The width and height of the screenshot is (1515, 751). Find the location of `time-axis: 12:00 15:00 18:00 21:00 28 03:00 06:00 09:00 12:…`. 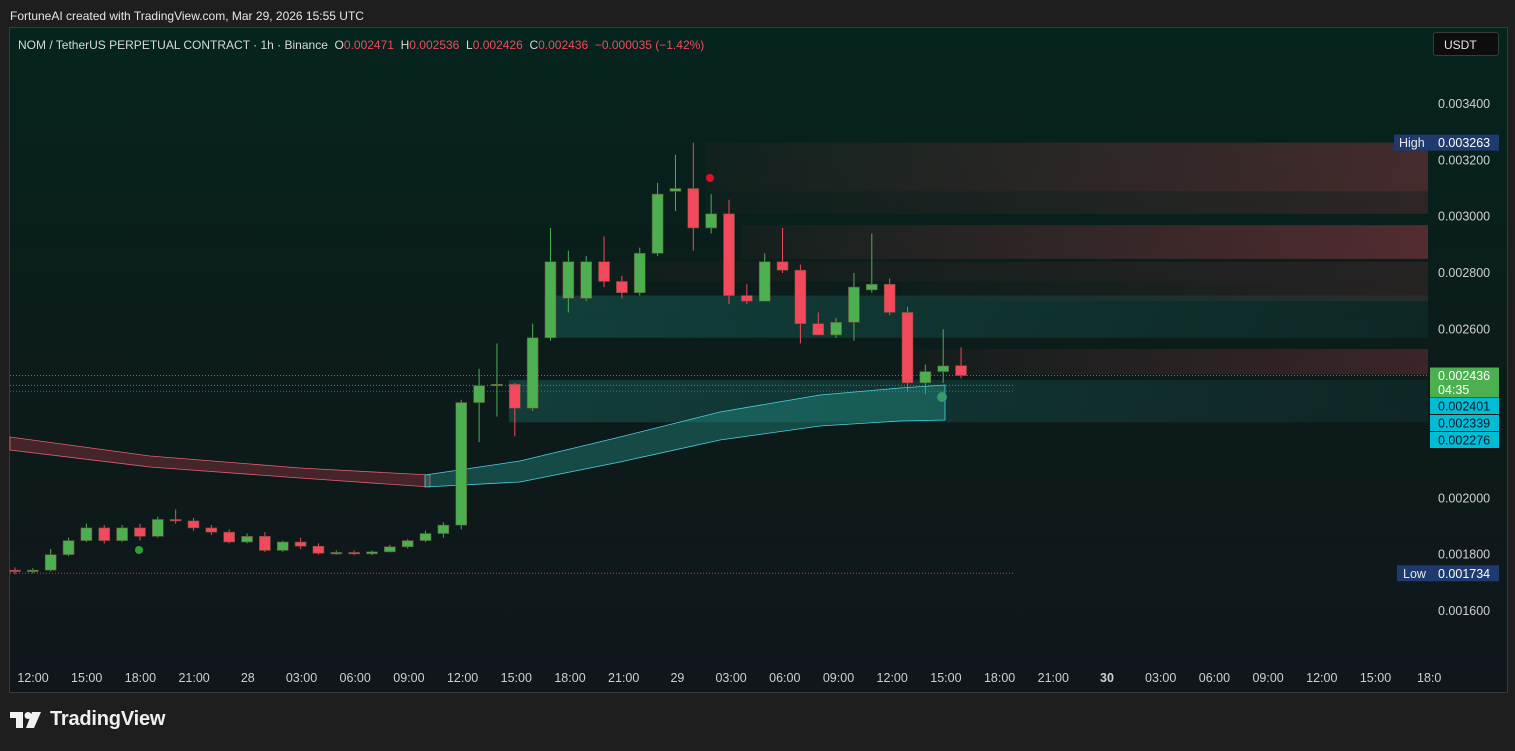

time-axis: 12:00 15:00 18:00 21:00 28 03:00 06:00 09:00 12:… is located at coordinates (729, 678).